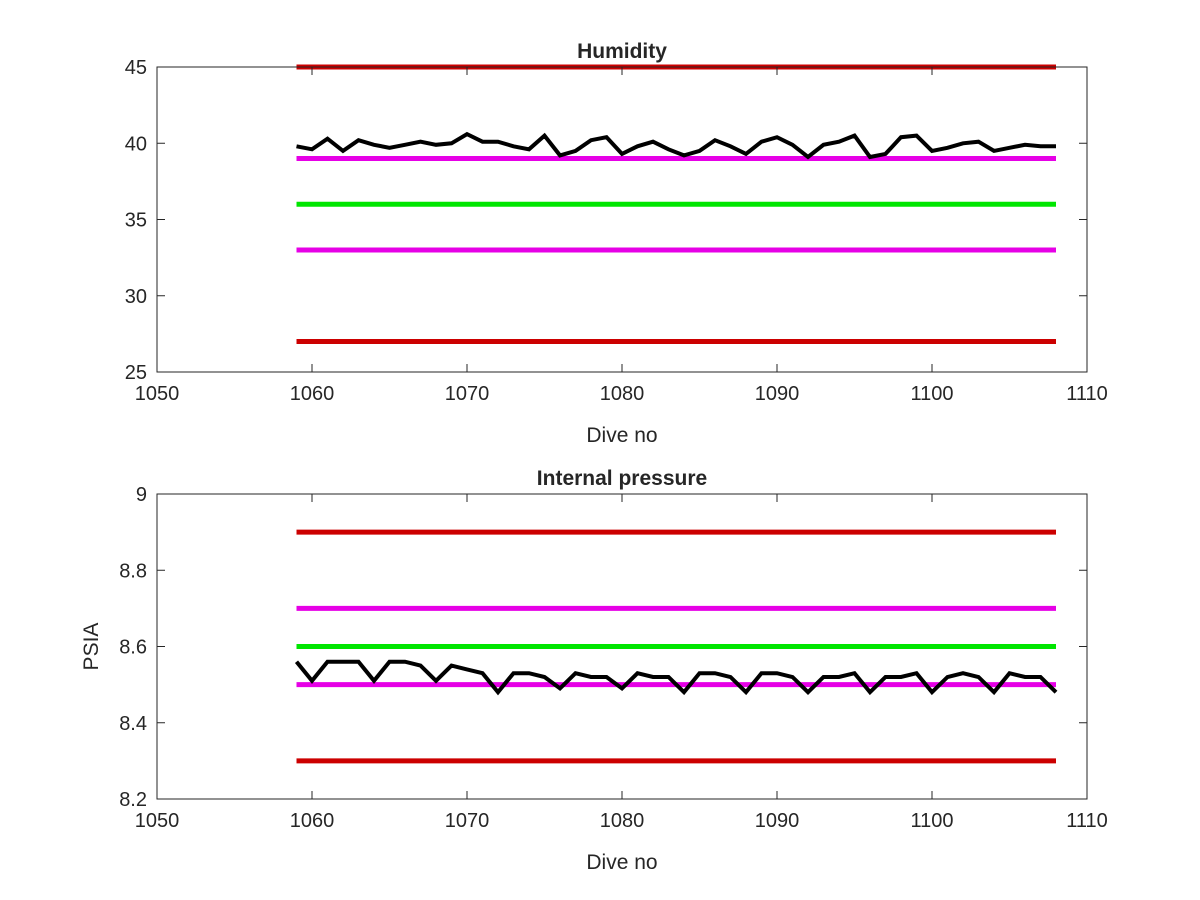  What do you see at coordinates (136, 297) in the screenshot?
I see `y-tick-label: 30` at bounding box center [136, 297].